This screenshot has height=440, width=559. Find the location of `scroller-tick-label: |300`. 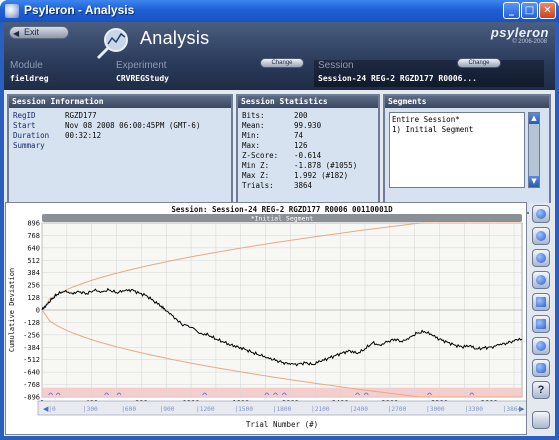

scroller-tick-label: |300 is located at coordinates (90, 409).